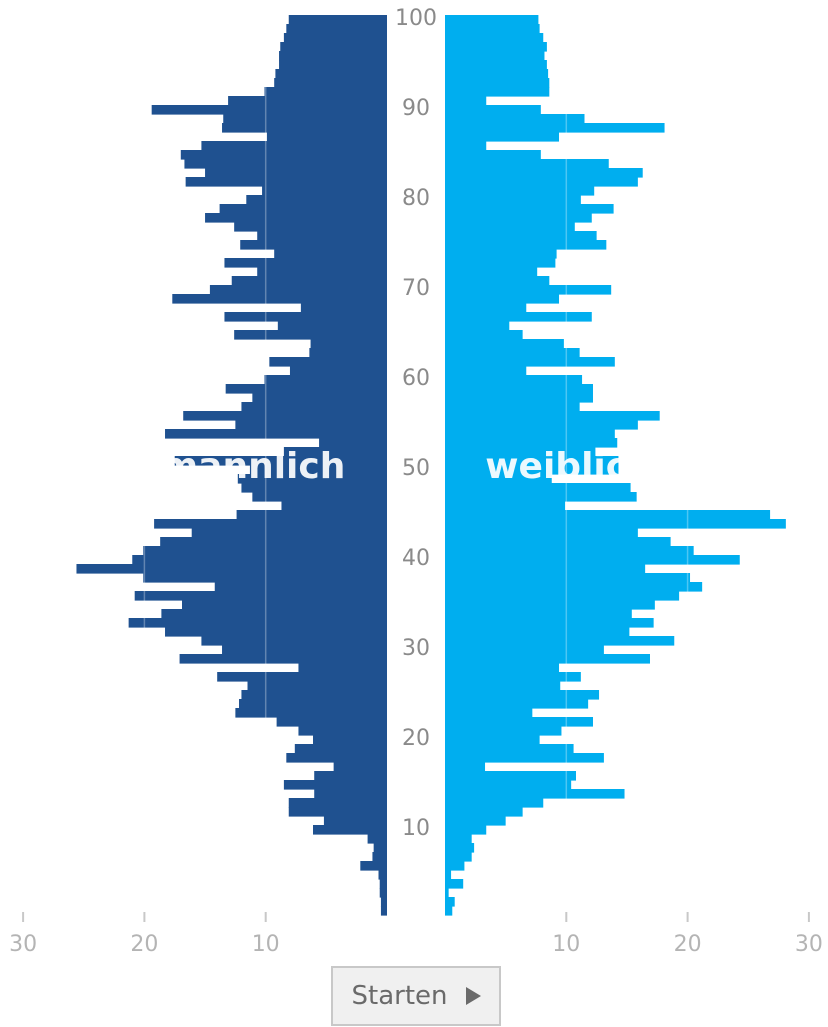 Image resolution: width=828 pixels, height=1027 pixels. I want to click on age-tick-label: 50, so click(416, 468).